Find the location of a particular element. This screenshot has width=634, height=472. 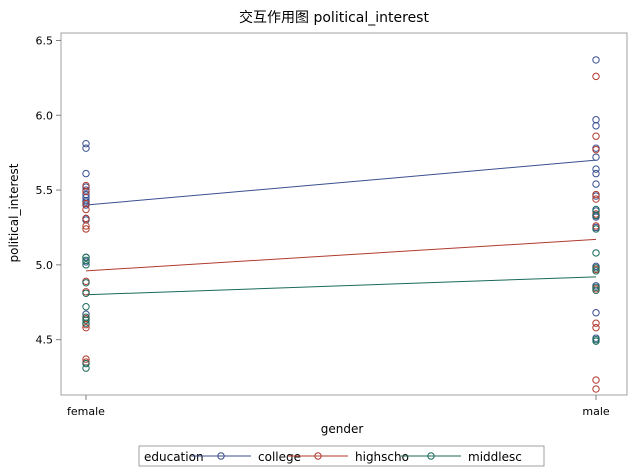

series-line-college is located at coordinates (341, 182).